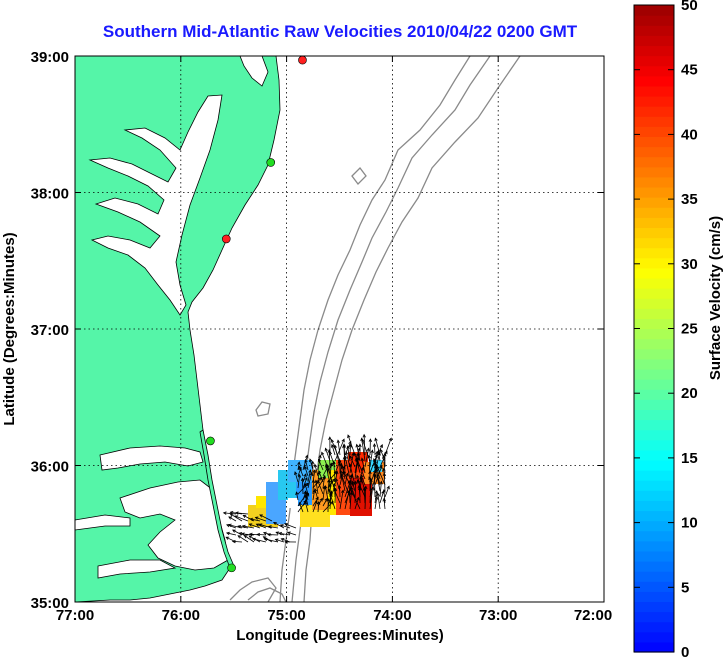 This screenshot has width=724, height=659. I want to click on y-axis-label: Latitude (Degrees:Minutes), so click(9, 328).